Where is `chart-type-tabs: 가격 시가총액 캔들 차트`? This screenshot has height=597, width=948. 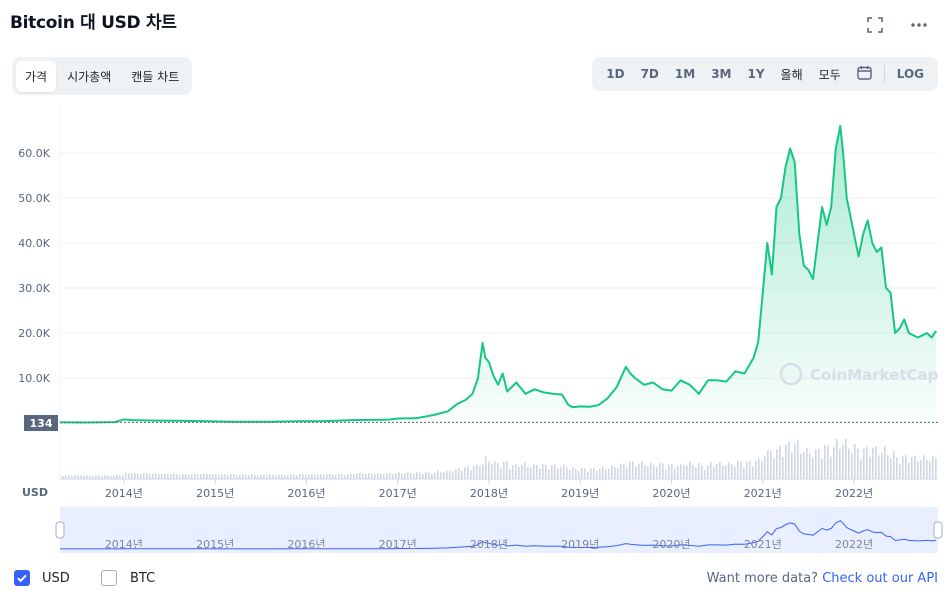
chart-type-tabs: 가격 시가총액 캔들 차트 is located at coordinates (102, 76).